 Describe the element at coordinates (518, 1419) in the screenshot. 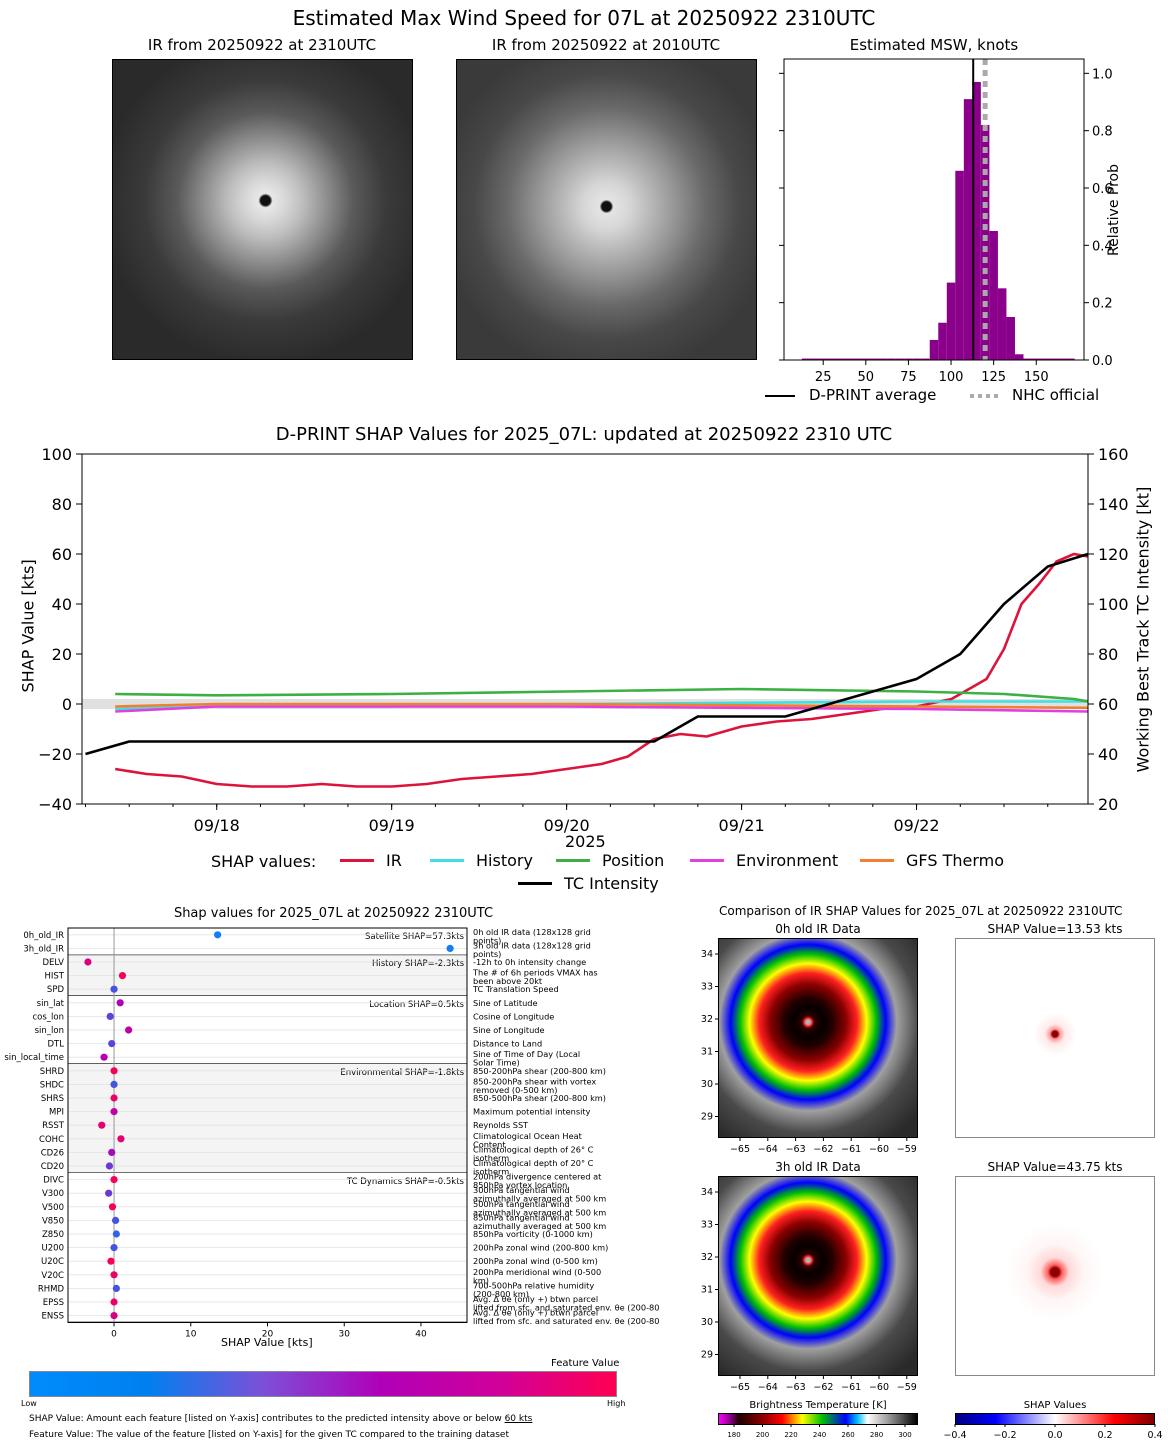

I see `footnote-1-underline: 60 kts` at that location.